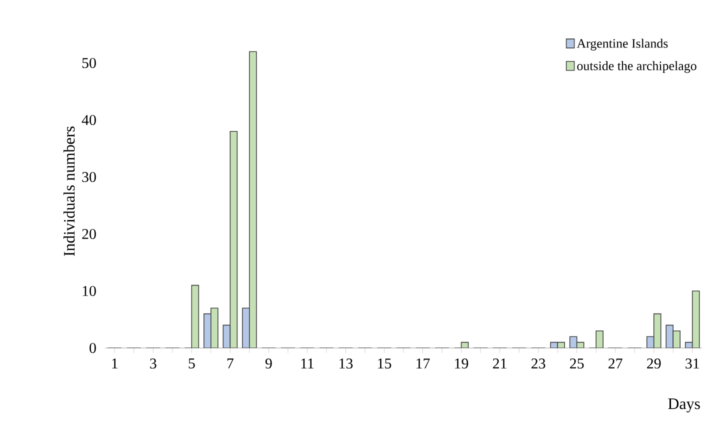 This screenshot has width=705, height=431. What do you see at coordinates (89, 234) in the screenshot?
I see `y-tick-label: 20` at bounding box center [89, 234].